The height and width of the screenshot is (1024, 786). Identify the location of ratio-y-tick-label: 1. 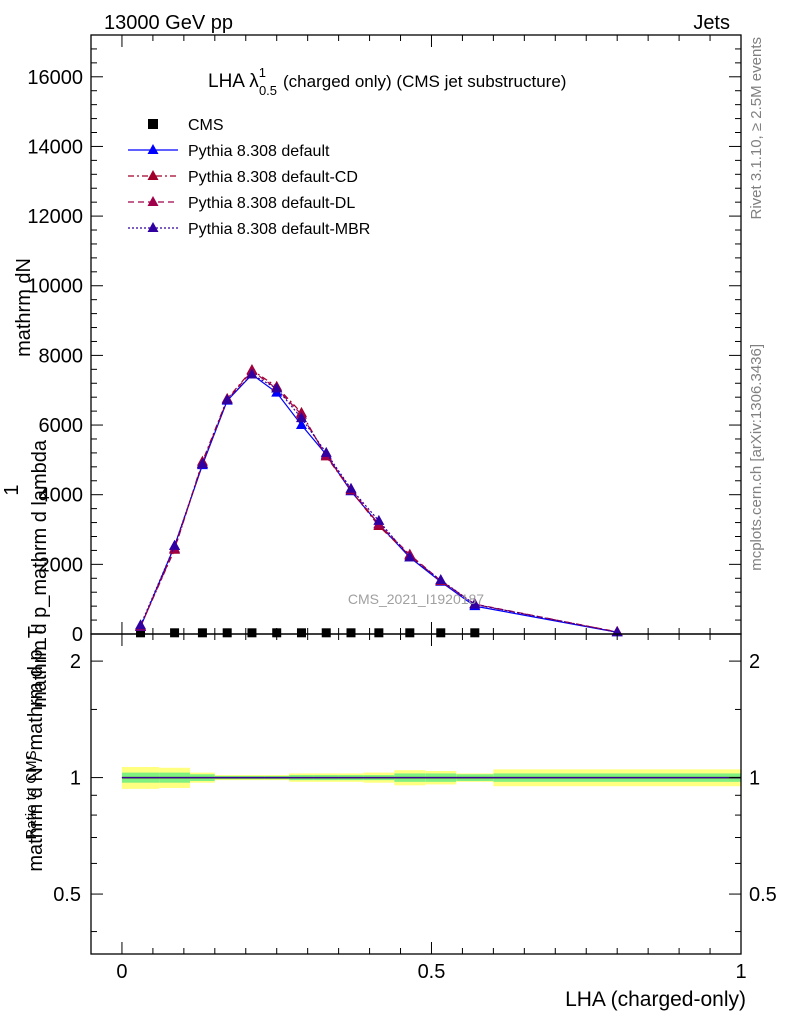
(75, 779).